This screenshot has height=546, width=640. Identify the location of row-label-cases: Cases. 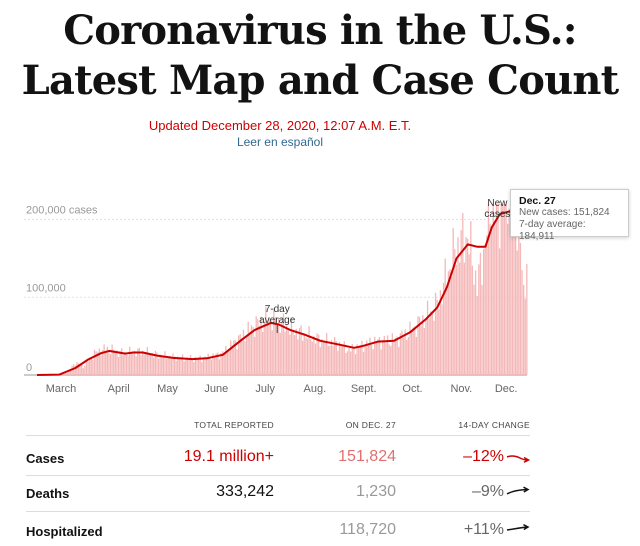
(45, 458).